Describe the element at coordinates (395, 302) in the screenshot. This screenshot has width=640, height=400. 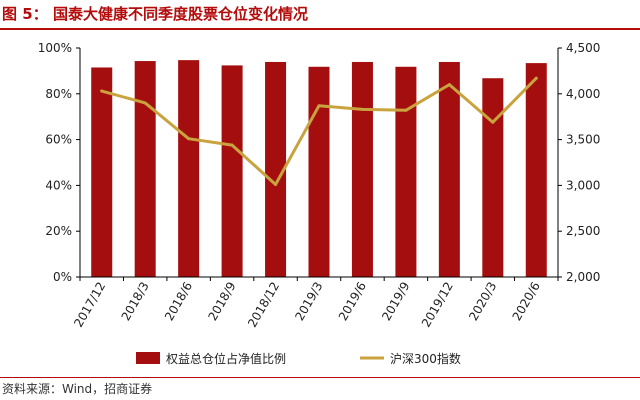
I see `x-axis-tick-label: 2019/9` at that location.